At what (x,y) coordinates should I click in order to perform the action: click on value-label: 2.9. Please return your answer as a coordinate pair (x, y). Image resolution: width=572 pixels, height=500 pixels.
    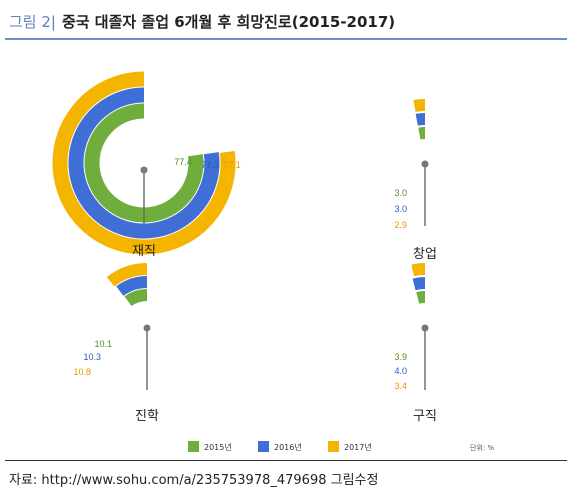
    Looking at the image, I should click on (400, 225).